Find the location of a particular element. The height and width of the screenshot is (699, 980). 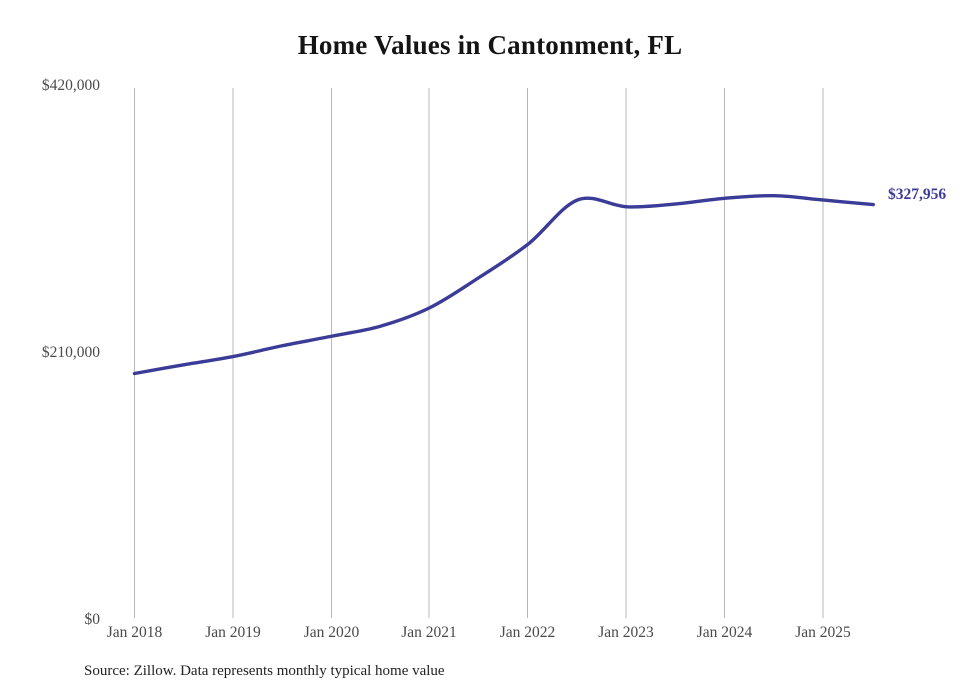

x-axis-tick-jan-2018: Jan 2018 is located at coordinates (134, 632).